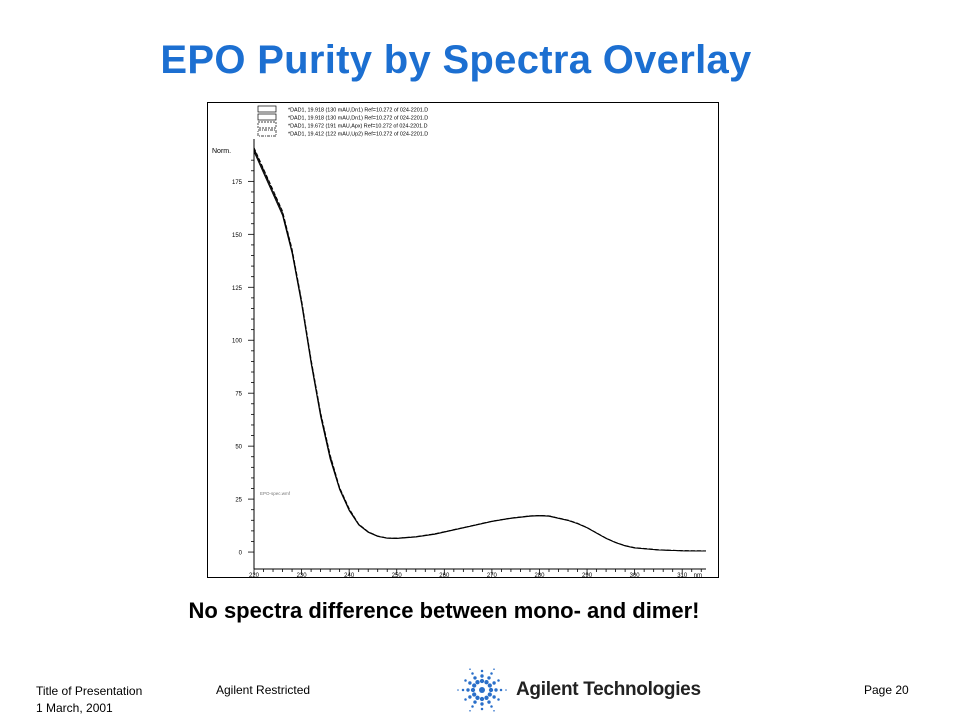 The image size is (960, 720). Describe the element at coordinates (886, 690) in the screenshot. I see `footer-page-number: Page 20` at that location.